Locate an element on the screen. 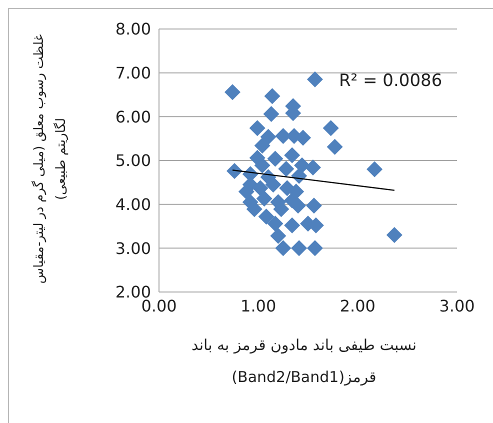 This screenshot has width=493, height=423. y-axis-title: غلظت رسوب معلق (میلی گرم در لیتر-مقیاس لگاریتم طبیعی) is located at coordinates (50, 159).